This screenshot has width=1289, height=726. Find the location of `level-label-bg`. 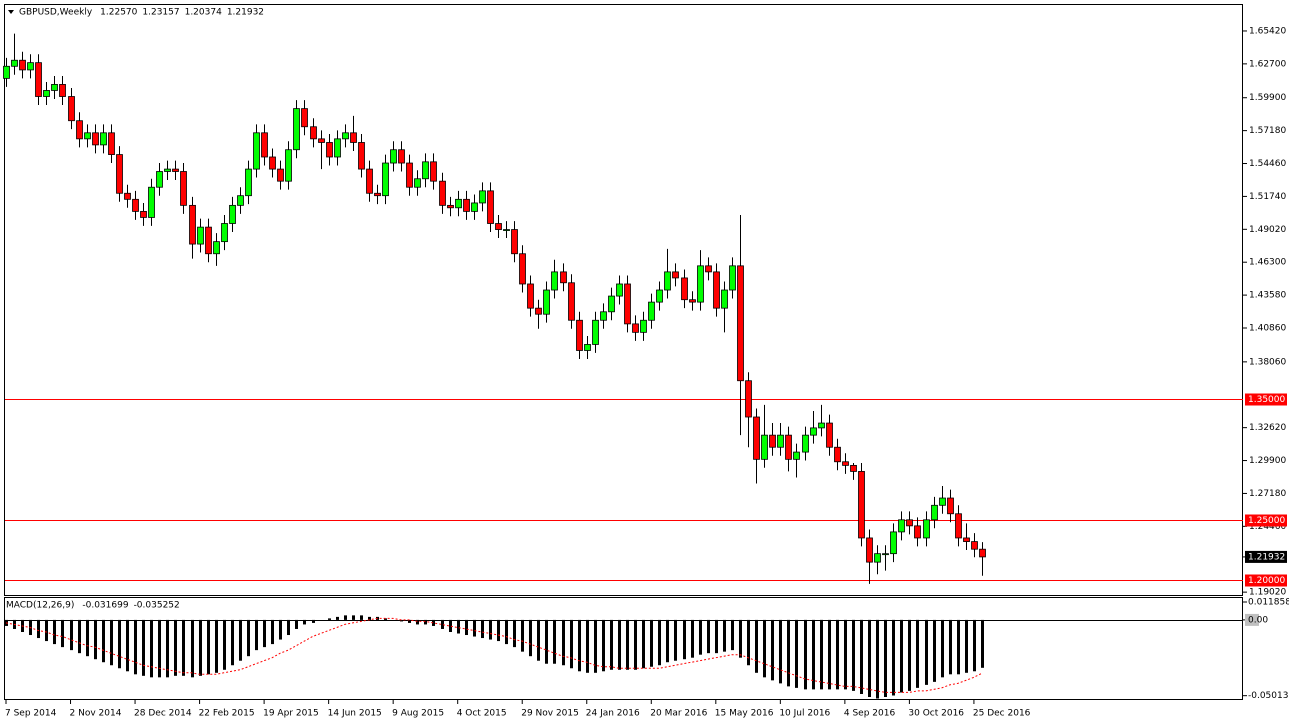

level-label-bg is located at coordinates (1266, 399).